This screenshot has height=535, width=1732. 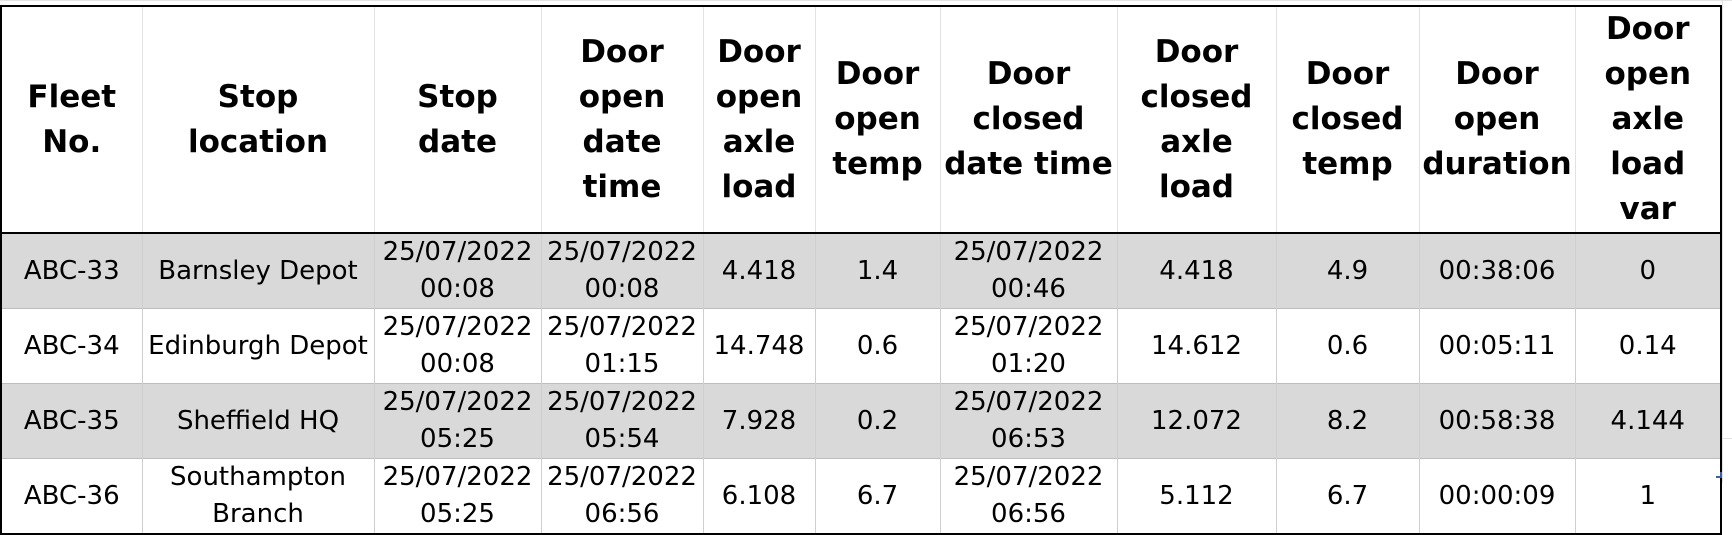 I want to click on cell-door-open-temp: 0.2, so click(x=878, y=421).